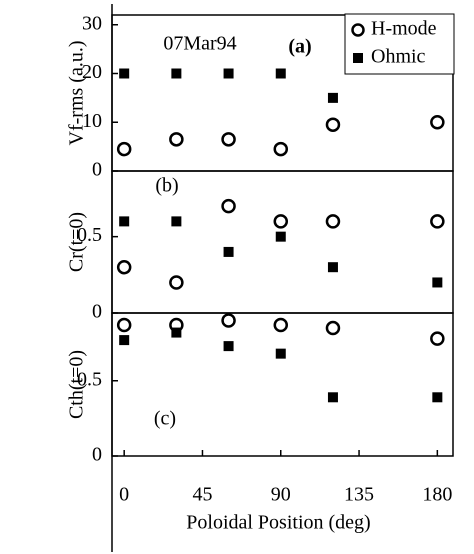  What do you see at coordinates (92, 121) in the screenshot?
I see `y-tick-label: 10` at bounding box center [92, 121].